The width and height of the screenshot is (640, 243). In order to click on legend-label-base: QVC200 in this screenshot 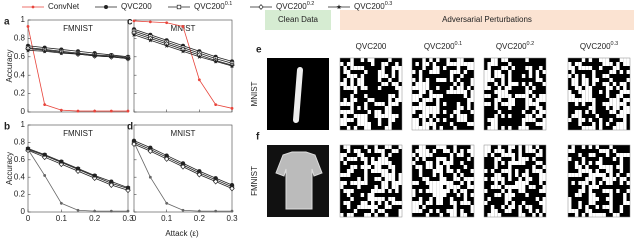, I will do `click(369, 6)`.